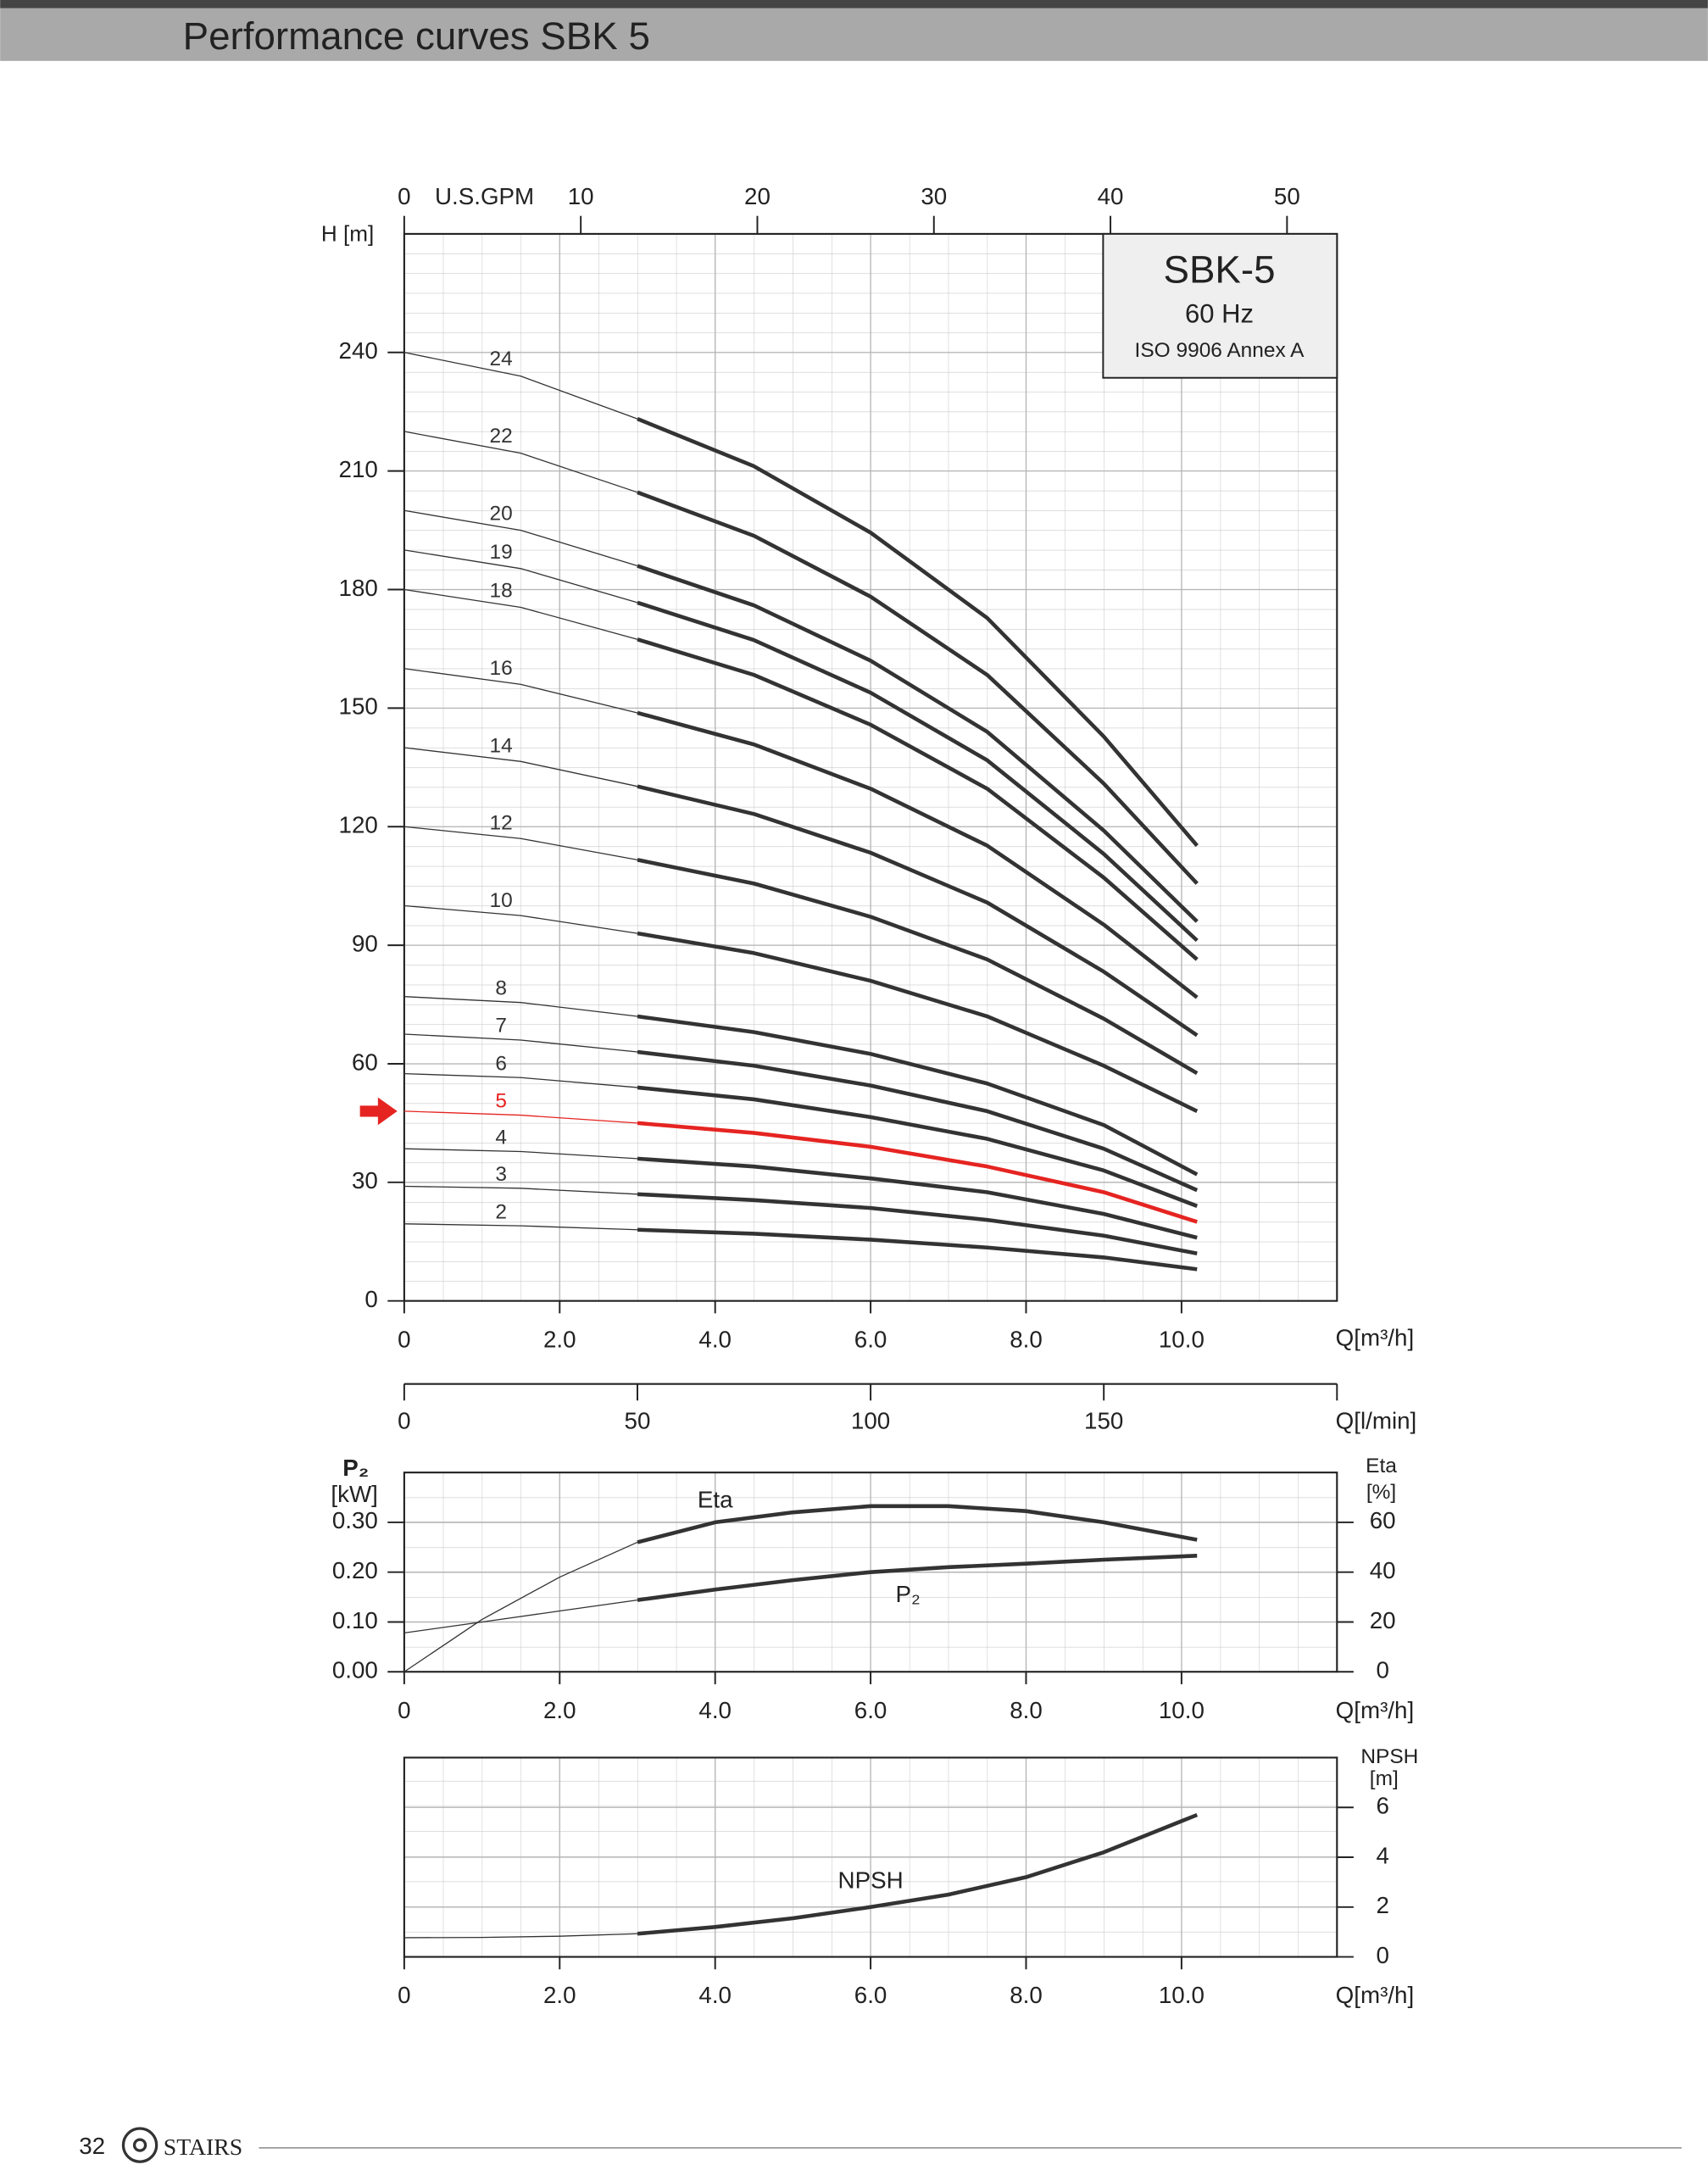  What do you see at coordinates (1382, 1806) in the screenshot?
I see `y2-tick-label: 6` at bounding box center [1382, 1806].